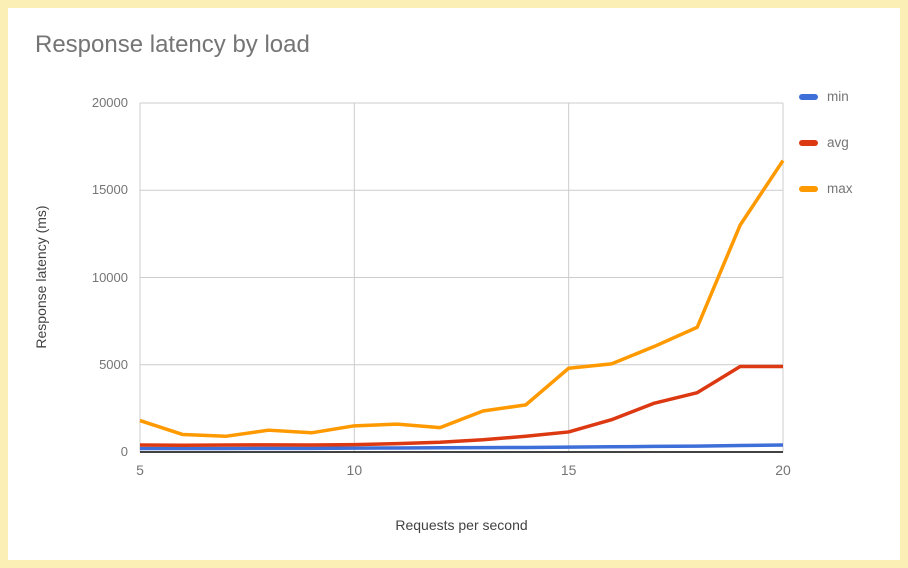 This screenshot has width=908, height=568. Describe the element at coordinates (109, 102) in the screenshot. I see `y-axis-tick-label: 20000` at that location.